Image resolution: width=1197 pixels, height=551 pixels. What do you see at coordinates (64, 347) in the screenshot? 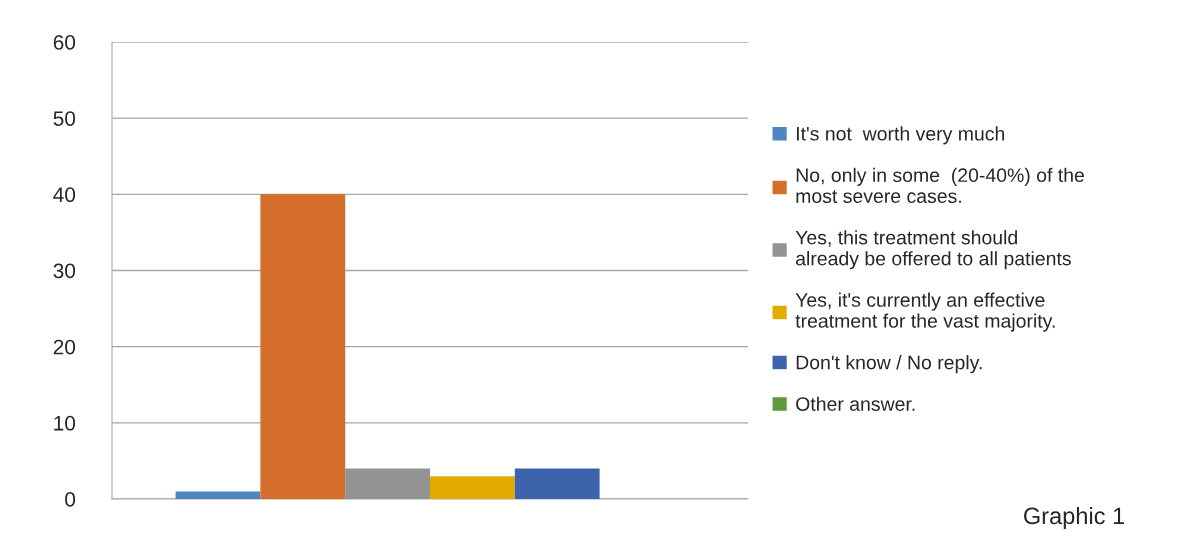
I see `y-tick-label: 20` at bounding box center [64, 347].